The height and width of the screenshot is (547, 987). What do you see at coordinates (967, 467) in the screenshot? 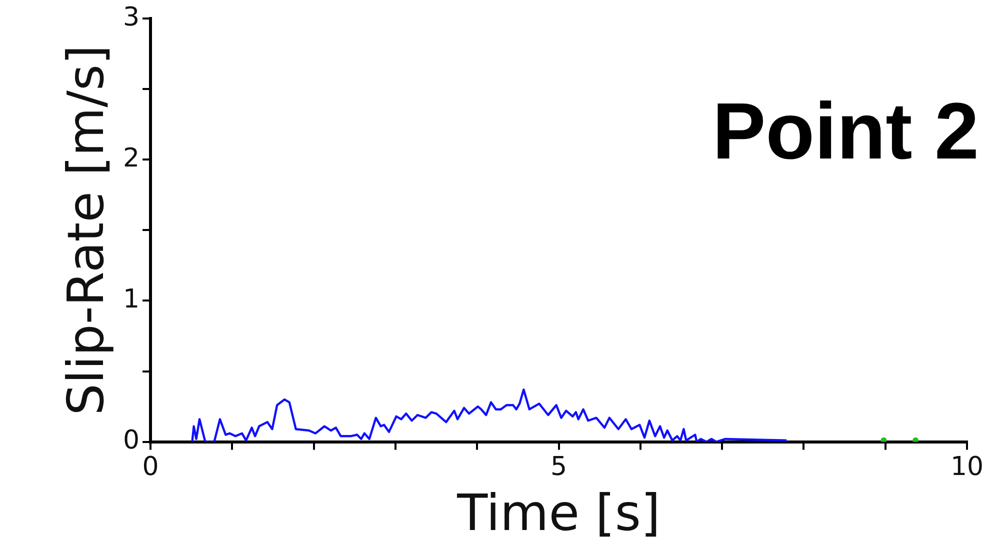
I see `x-tick-label: 10` at bounding box center [967, 467].